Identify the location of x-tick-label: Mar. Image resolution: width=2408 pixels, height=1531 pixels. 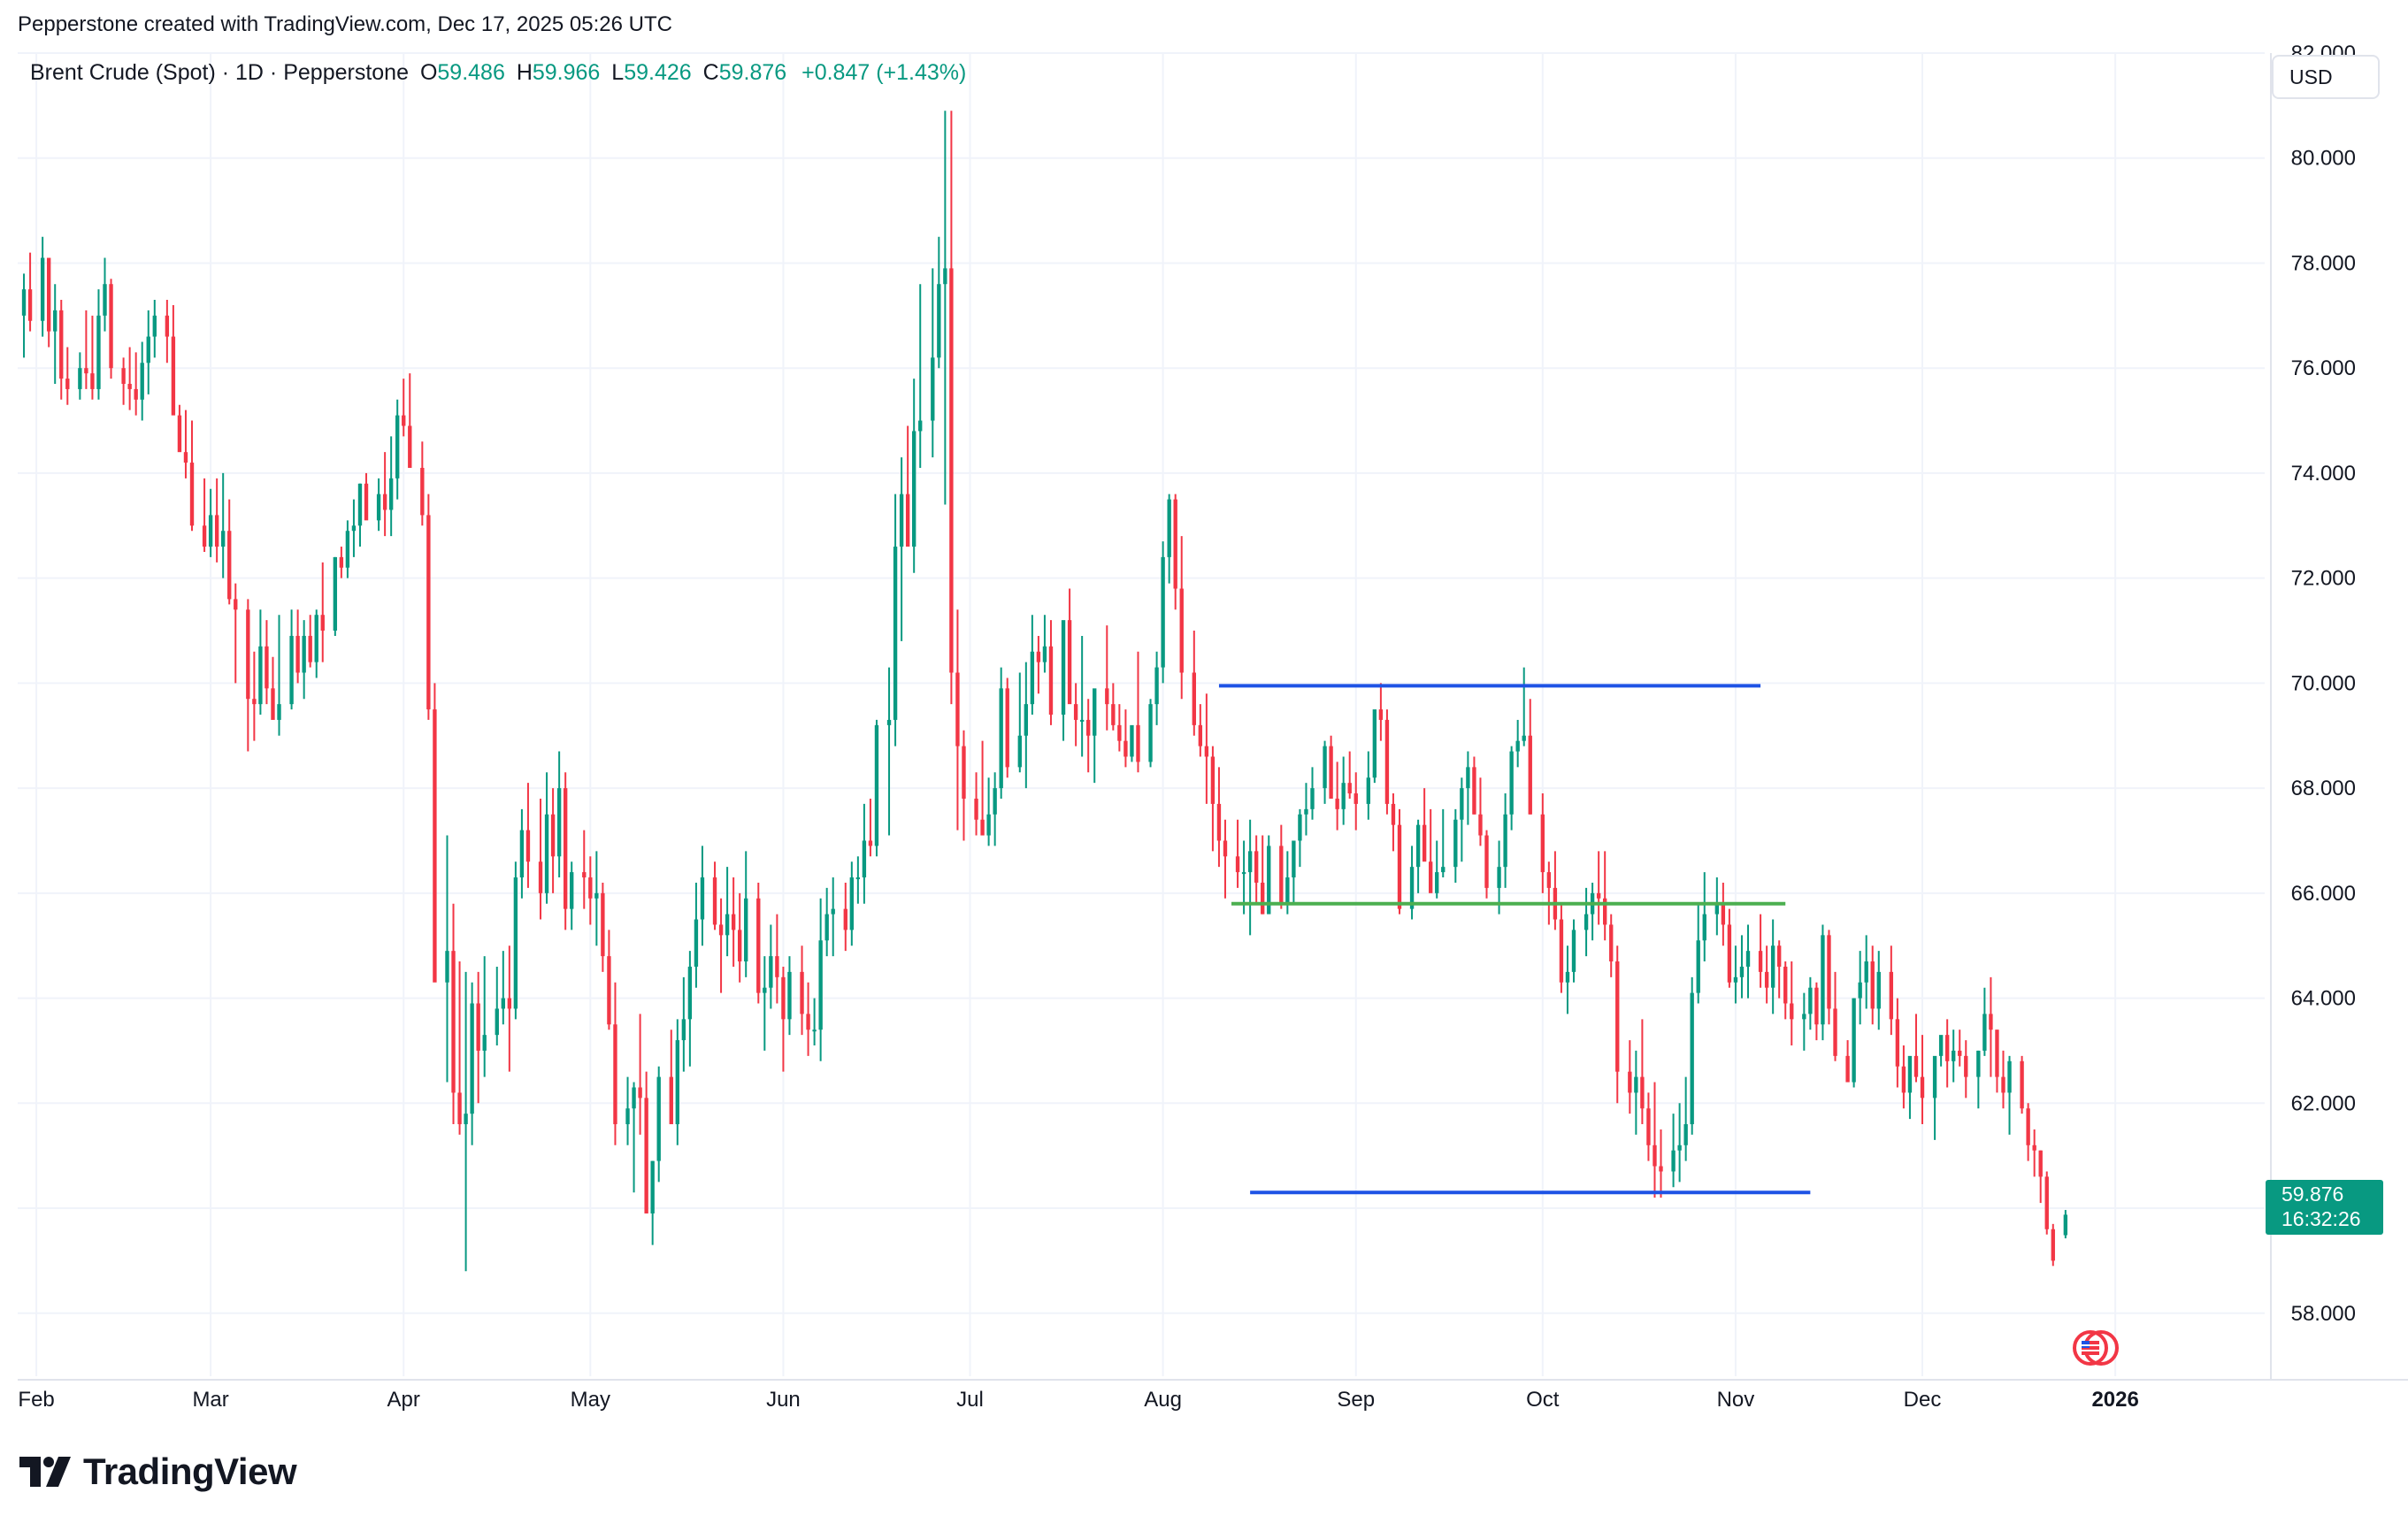
(210, 1400).